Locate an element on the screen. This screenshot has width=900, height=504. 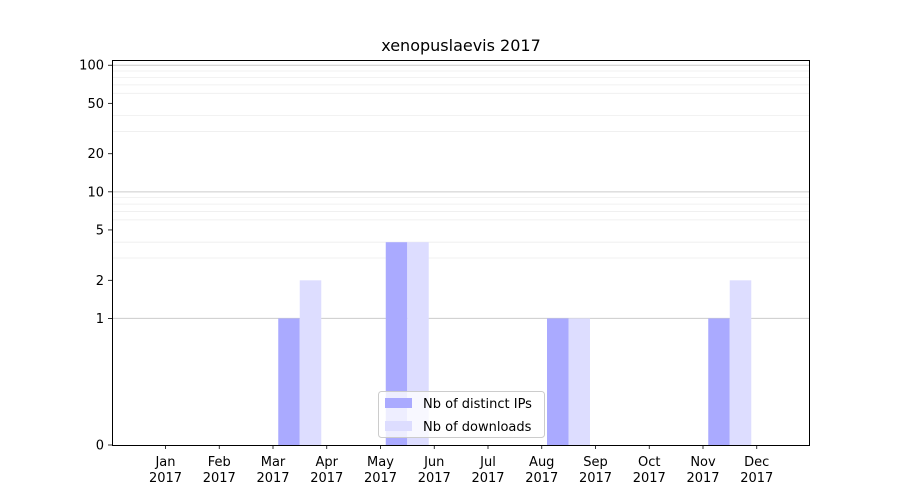
legend: Nb of distinct IPs Nb of downloads is located at coordinates (461, 414).